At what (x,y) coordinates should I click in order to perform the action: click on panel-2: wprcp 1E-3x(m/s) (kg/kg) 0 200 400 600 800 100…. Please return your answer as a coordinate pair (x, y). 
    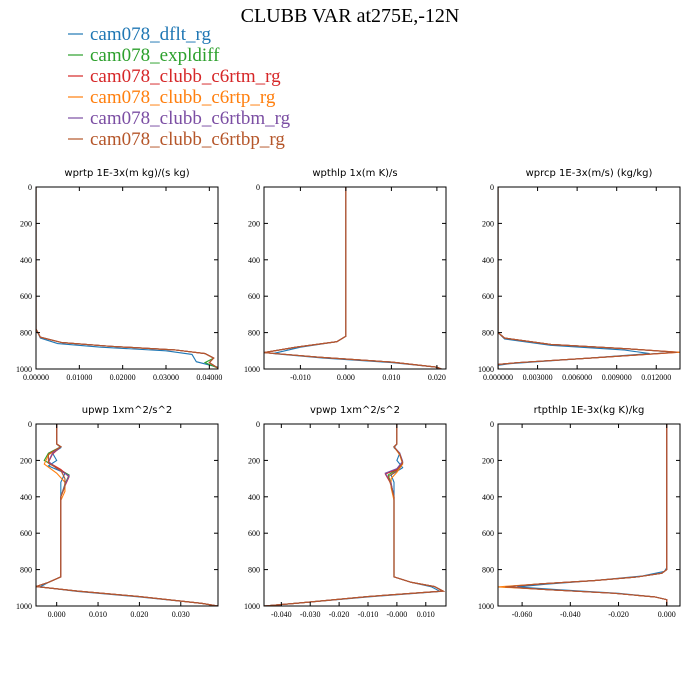
    Looking at the image, I should click on (579, 275).